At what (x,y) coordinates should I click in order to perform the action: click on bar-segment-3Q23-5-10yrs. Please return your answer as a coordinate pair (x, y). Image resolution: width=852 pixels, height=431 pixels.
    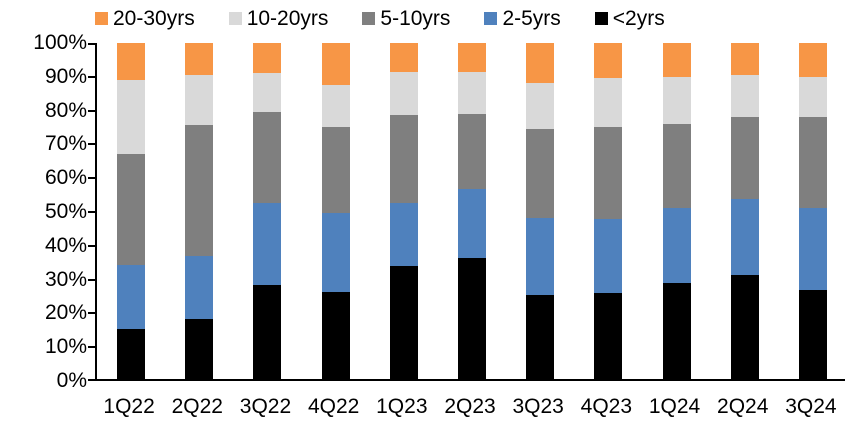
    Looking at the image, I should click on (540, 173).